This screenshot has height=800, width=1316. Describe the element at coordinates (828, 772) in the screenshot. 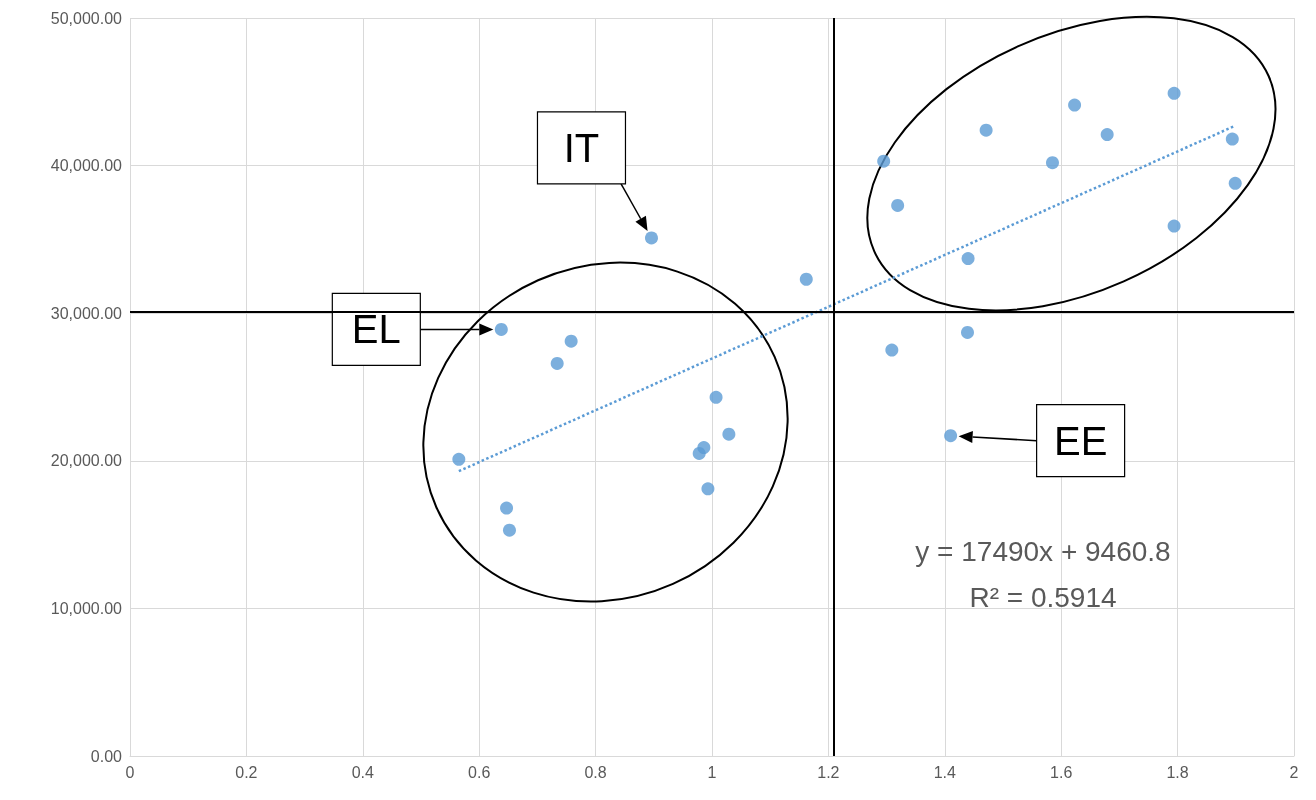

I see `x-tick-label: 1.2` at that location.